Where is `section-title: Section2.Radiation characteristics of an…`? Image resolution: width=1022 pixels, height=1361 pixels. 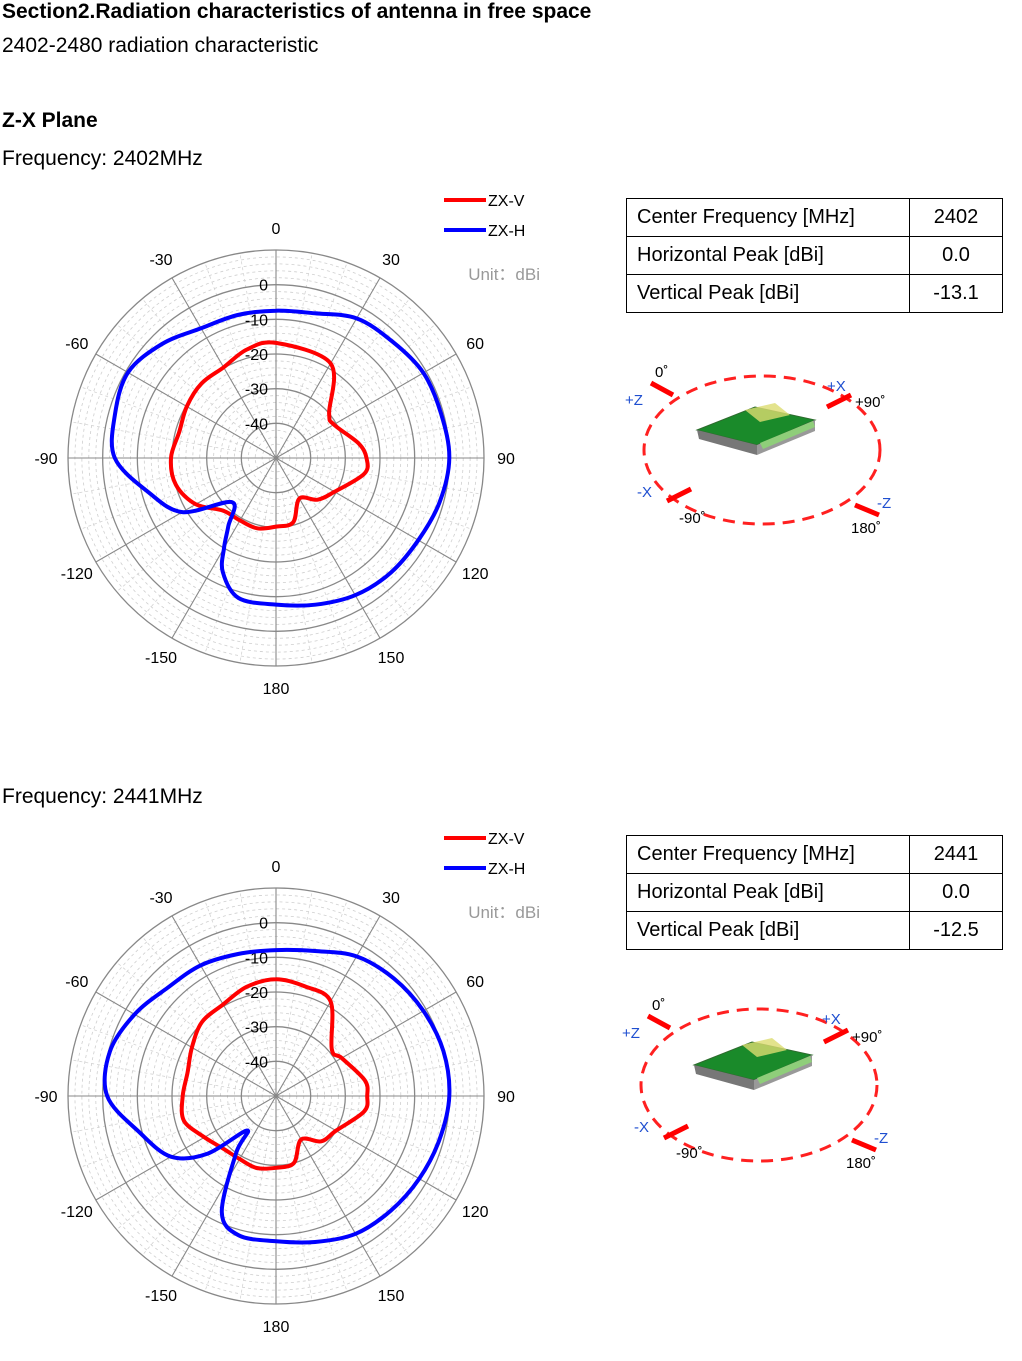
section-title: Section2.Radiation characteristics of an… is located at coordinates (297, 11).